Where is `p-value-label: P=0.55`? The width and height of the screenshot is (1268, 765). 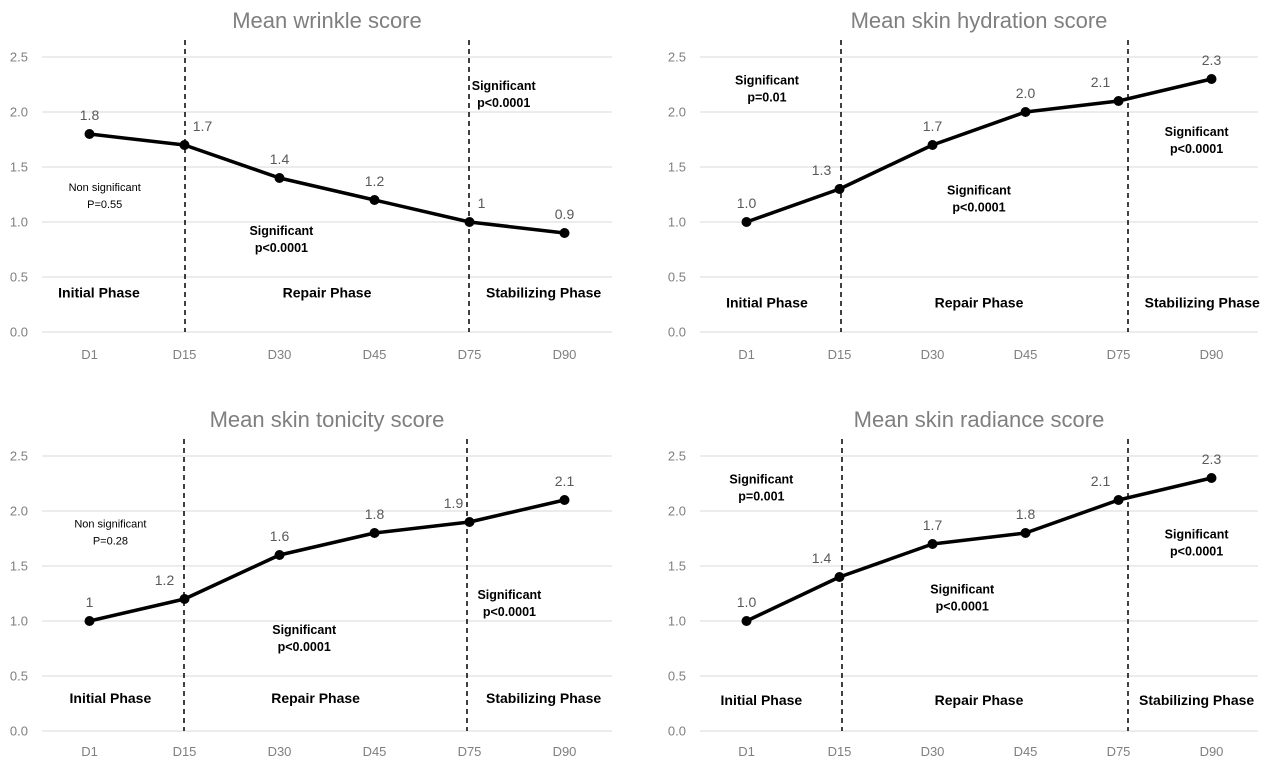
p-value-label: P=0.55 is located at coordinates (104, 205).